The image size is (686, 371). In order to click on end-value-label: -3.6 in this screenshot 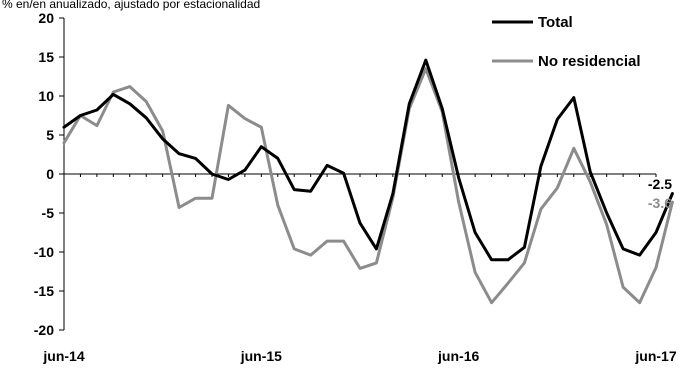, I will do `click(660, 203)`.